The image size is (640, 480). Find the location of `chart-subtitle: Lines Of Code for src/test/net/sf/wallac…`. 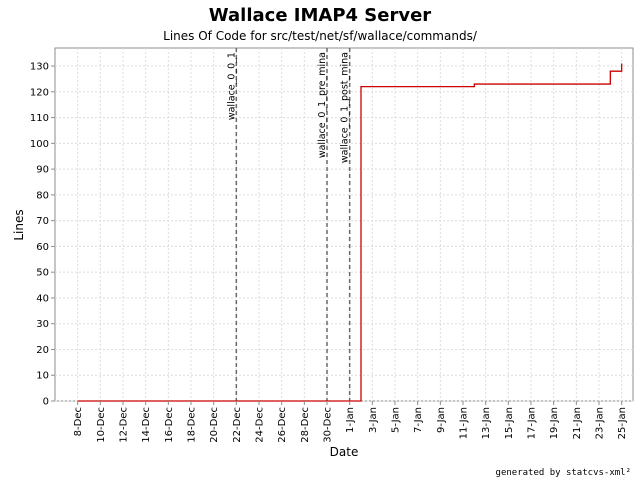

chart-subtitle: Lines Of Code for src/test/net/sf/wallac… is located at coordinates (320, 36).